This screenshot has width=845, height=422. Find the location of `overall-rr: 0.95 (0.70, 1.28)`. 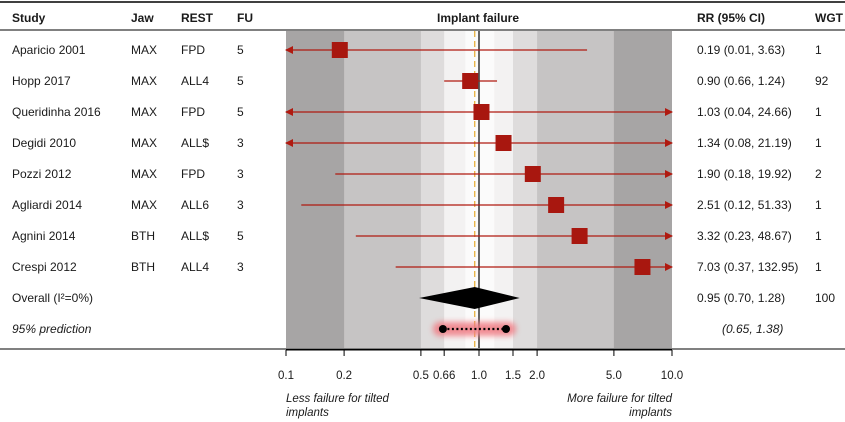

overall-rr: 0.95 (0.70, 1.28) is located at coordinates (741, 298).